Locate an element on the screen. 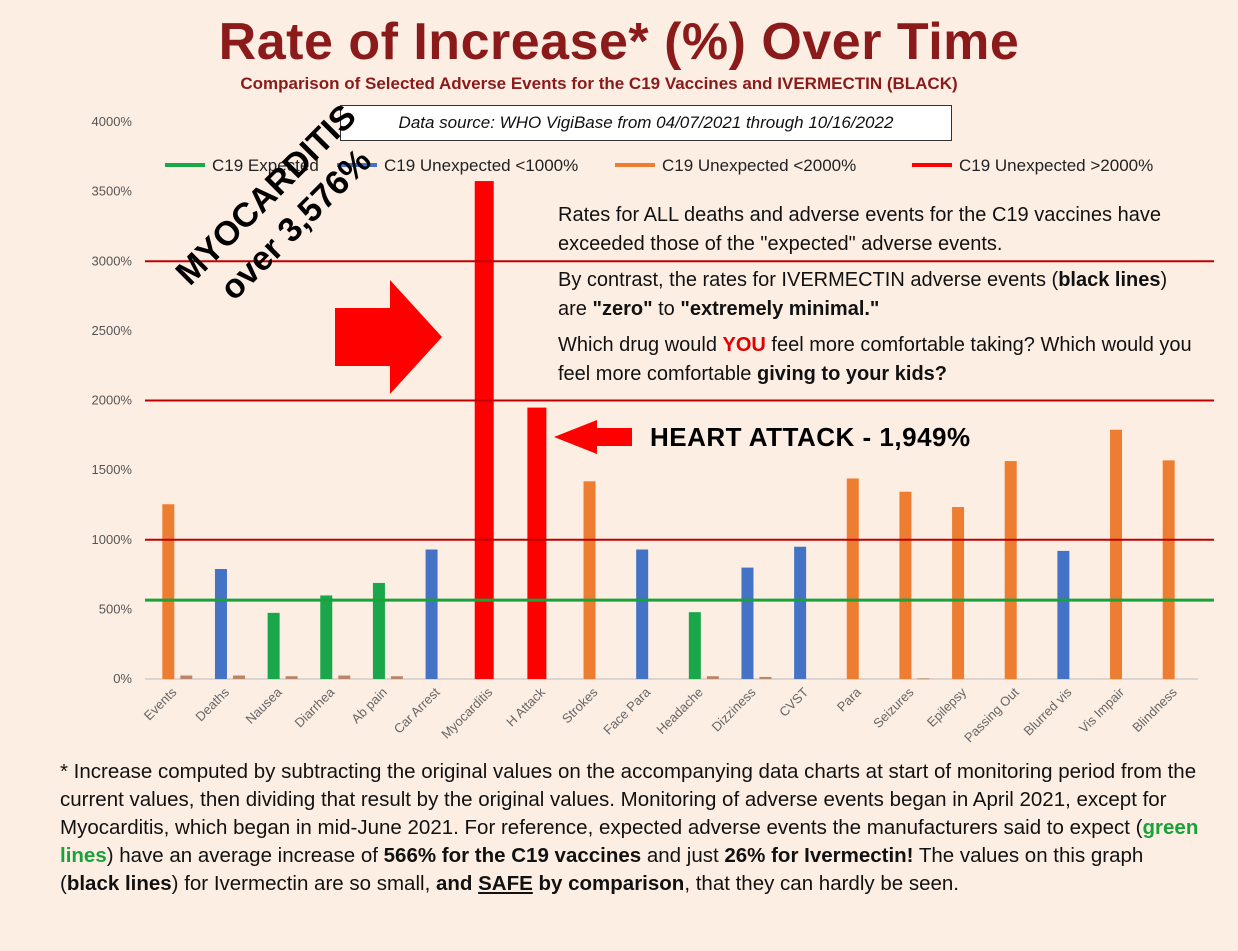 Image resolution: width=1238 pixels, height=951 pixels. bar-dizziness is located at coordinates (747, 623).